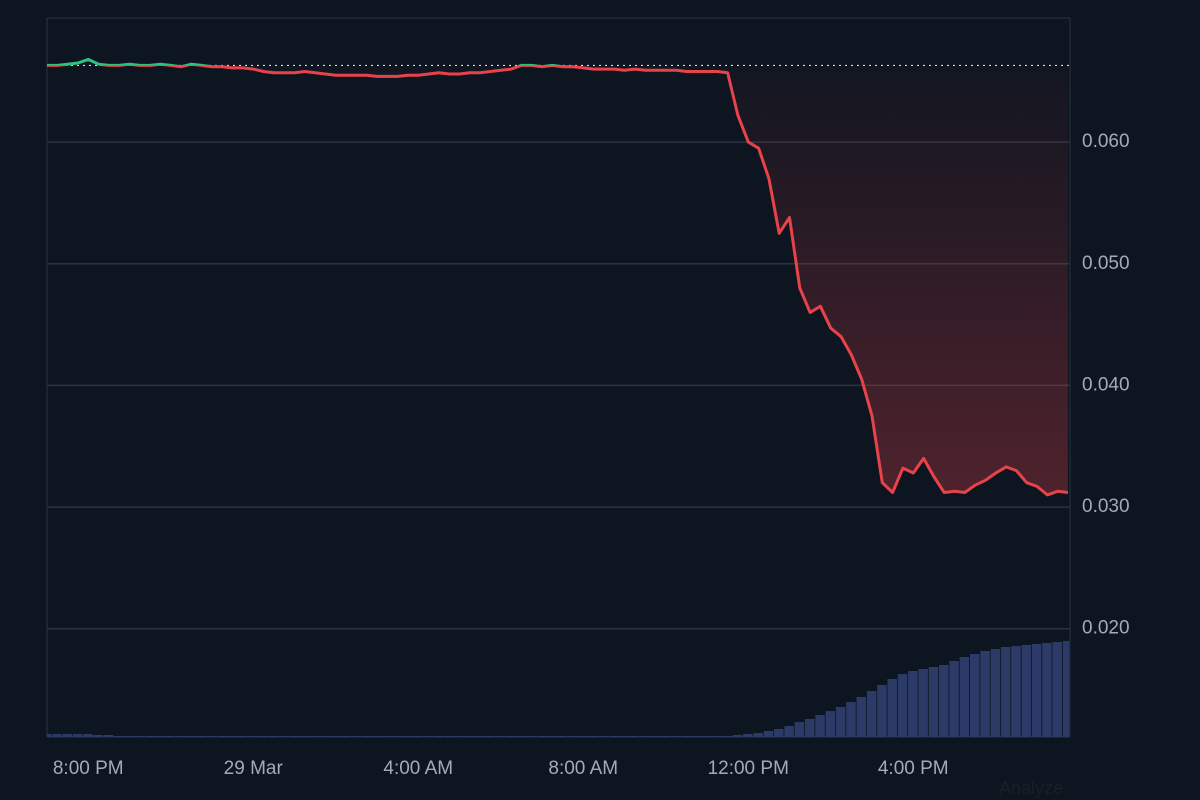 The height and width of the screenshot is (800, 1200). Describe the element at coordinates (88, 768) in the screenshot. I see `x-tick-label: 8:00 PM` at that location.